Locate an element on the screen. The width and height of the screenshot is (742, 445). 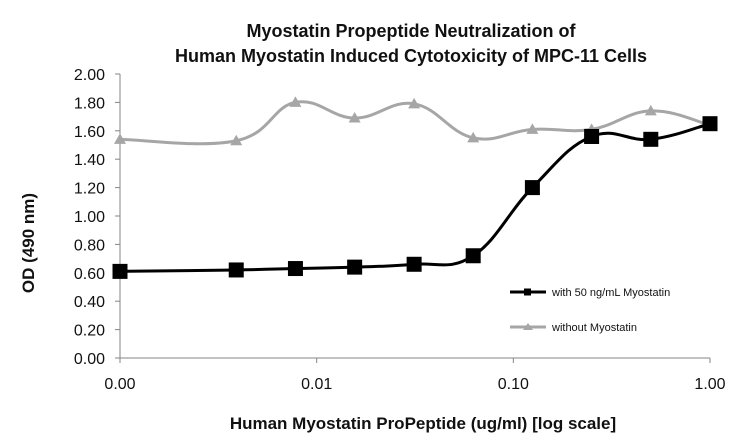
y-tick-label: 1.00 is located at coordinates (89, 217).